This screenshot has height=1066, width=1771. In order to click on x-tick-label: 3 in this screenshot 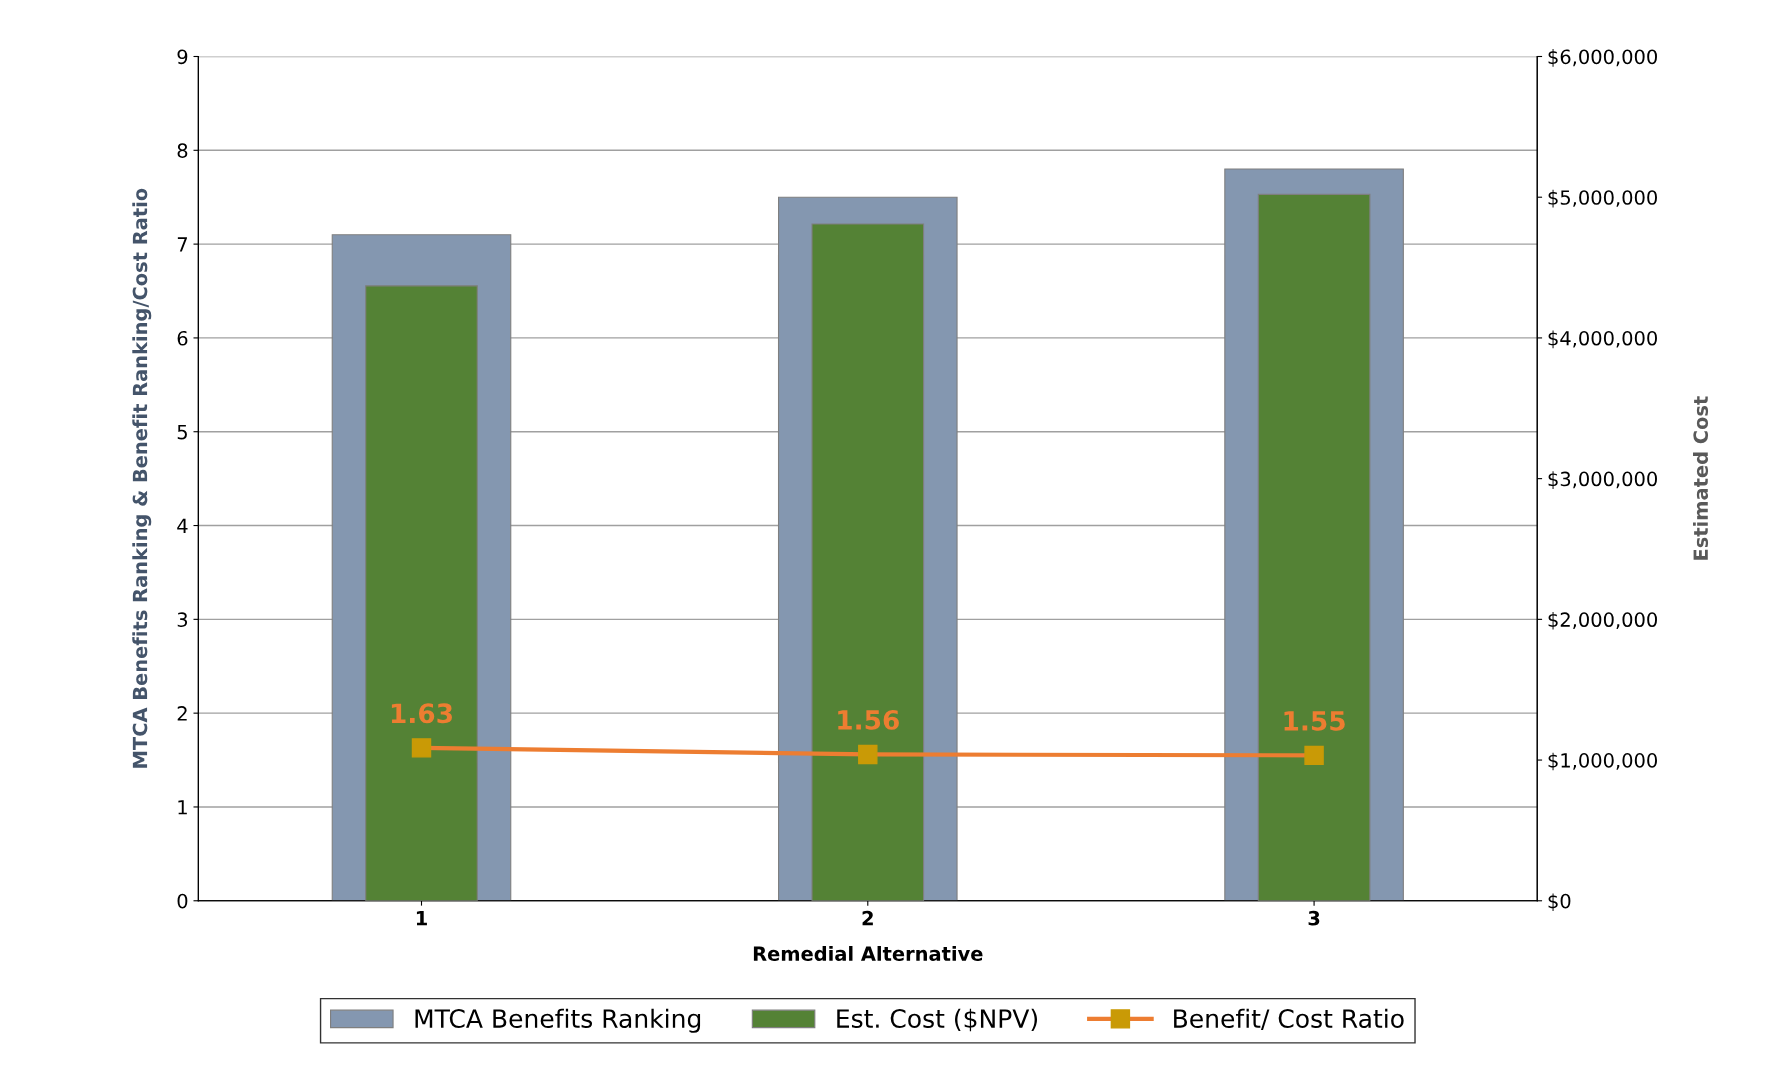, I will do `click(1314, 918)`.